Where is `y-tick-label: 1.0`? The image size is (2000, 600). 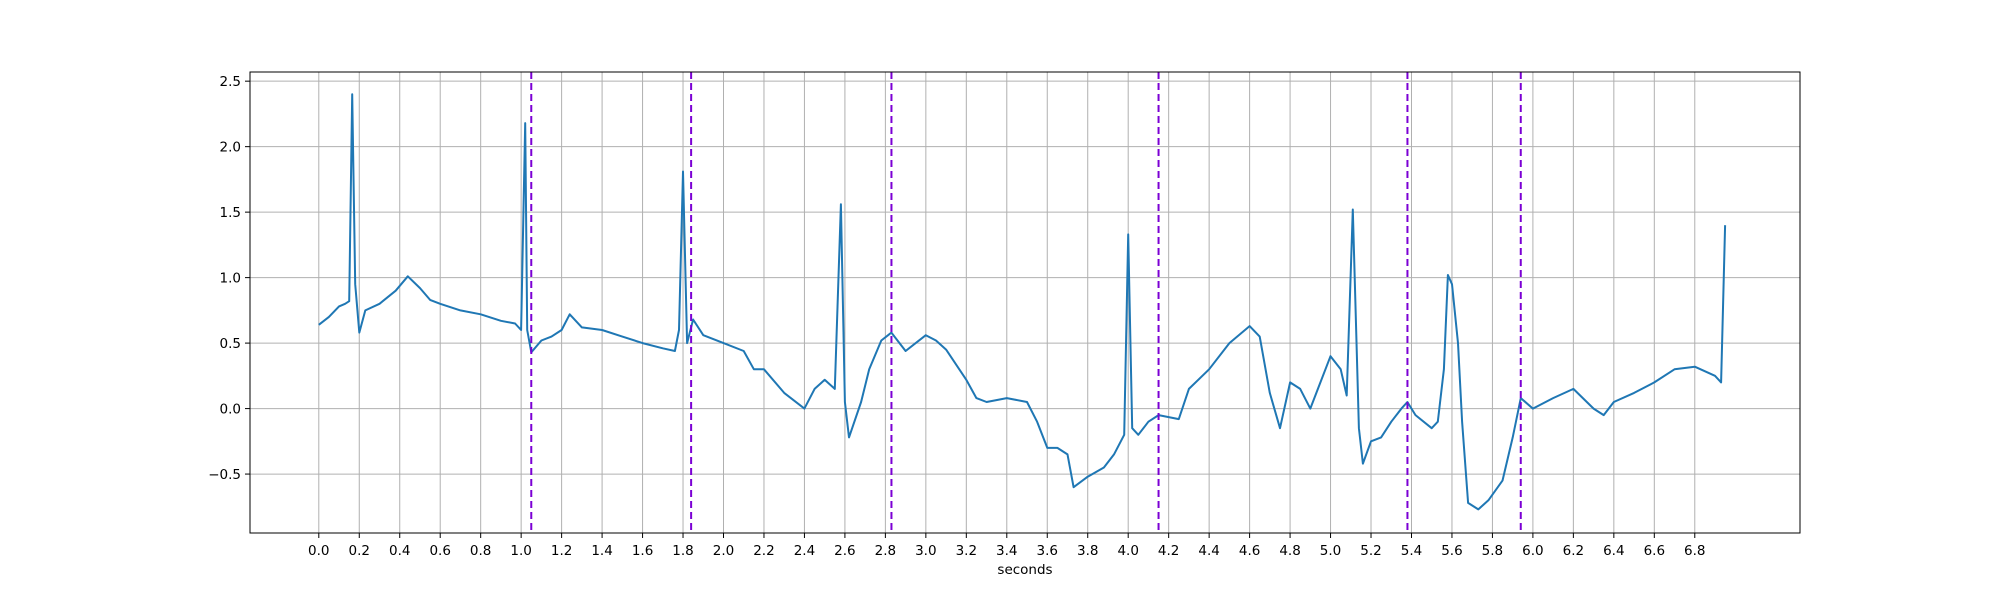
y-tick-label: 1.0 is located at coordinates (230, 279).